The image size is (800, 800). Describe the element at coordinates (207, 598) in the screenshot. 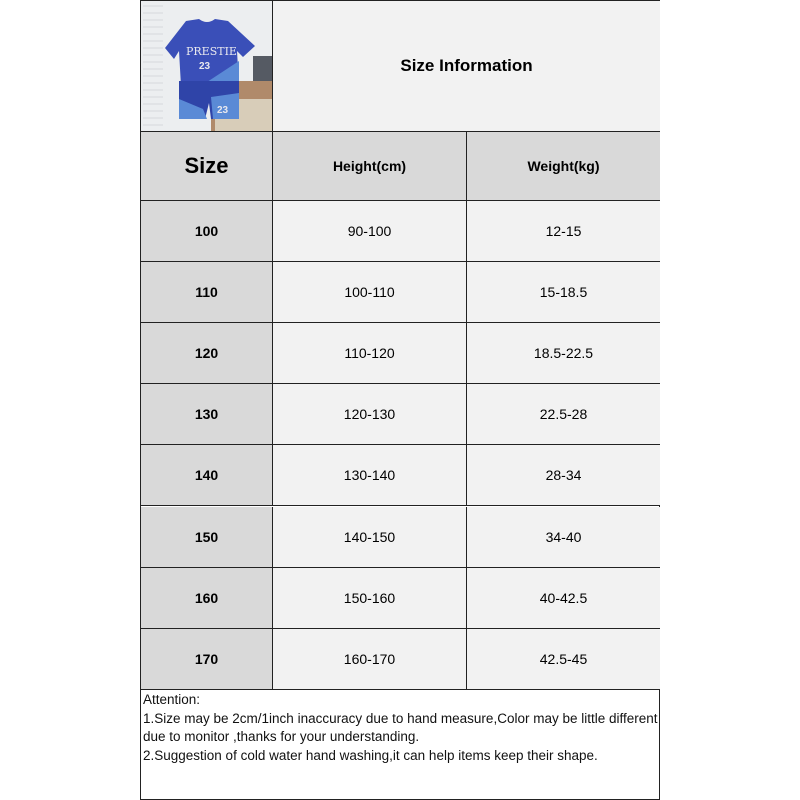

I see `size-cell: 160` at that location.